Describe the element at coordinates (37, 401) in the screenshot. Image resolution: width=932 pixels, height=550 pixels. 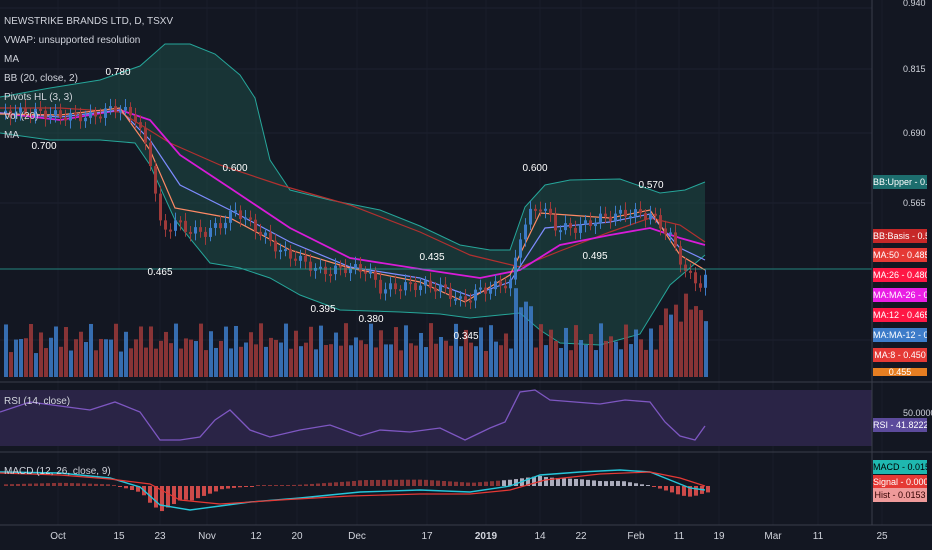
I see `rsi-label: RSI (14, close)` at that location.